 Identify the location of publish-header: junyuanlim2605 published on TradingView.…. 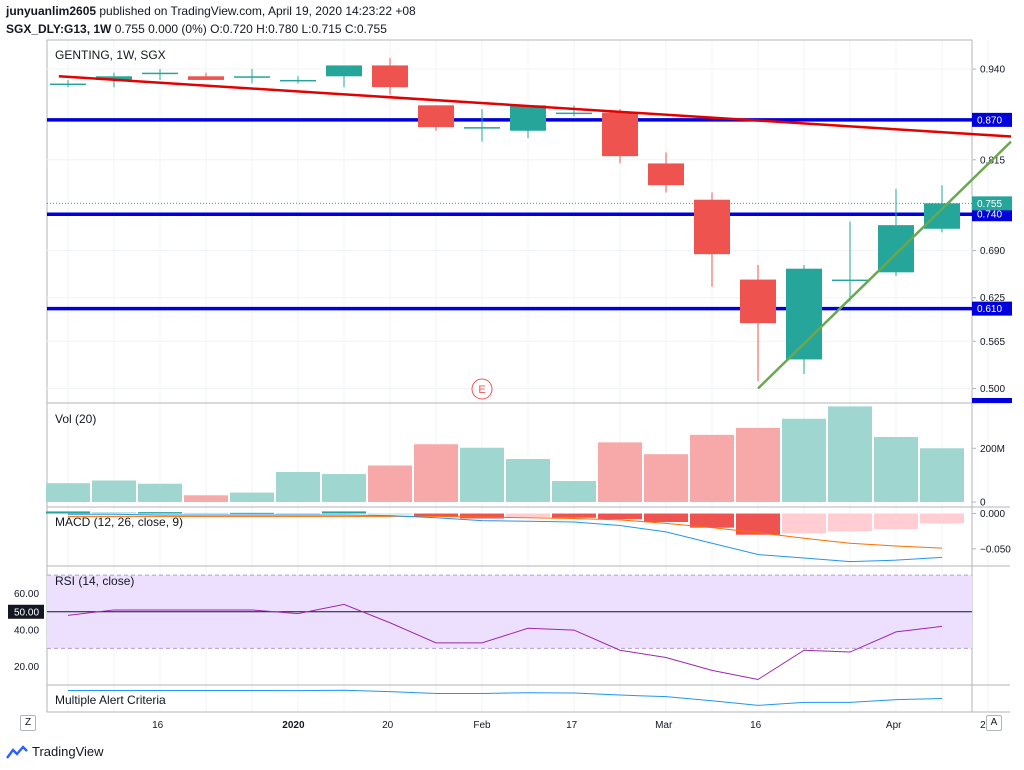
(211, 11).